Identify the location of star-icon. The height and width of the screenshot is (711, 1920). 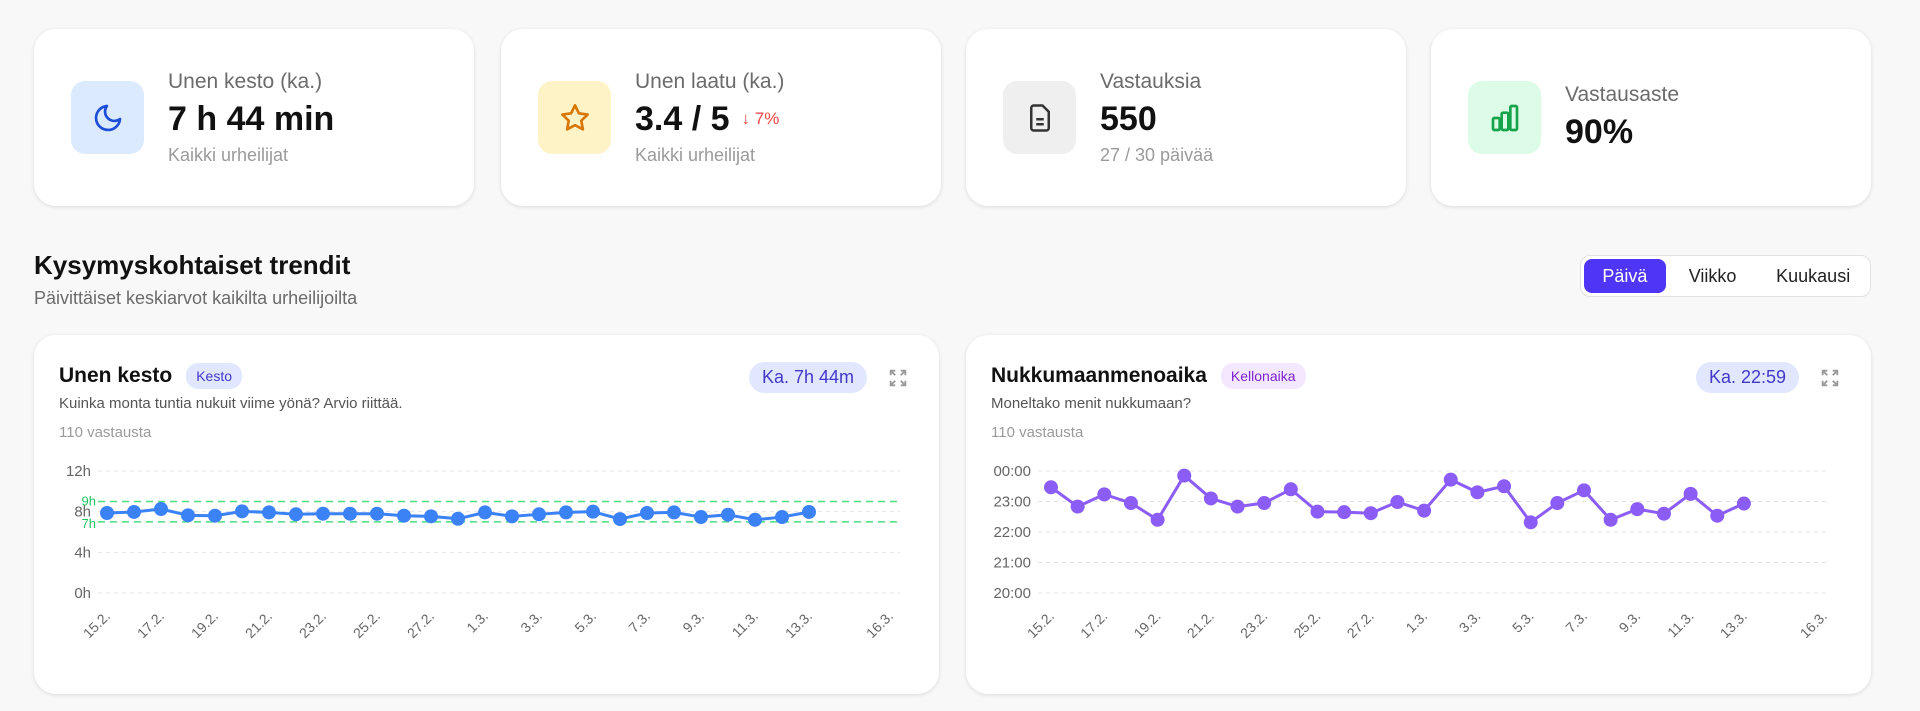
(574, 117).